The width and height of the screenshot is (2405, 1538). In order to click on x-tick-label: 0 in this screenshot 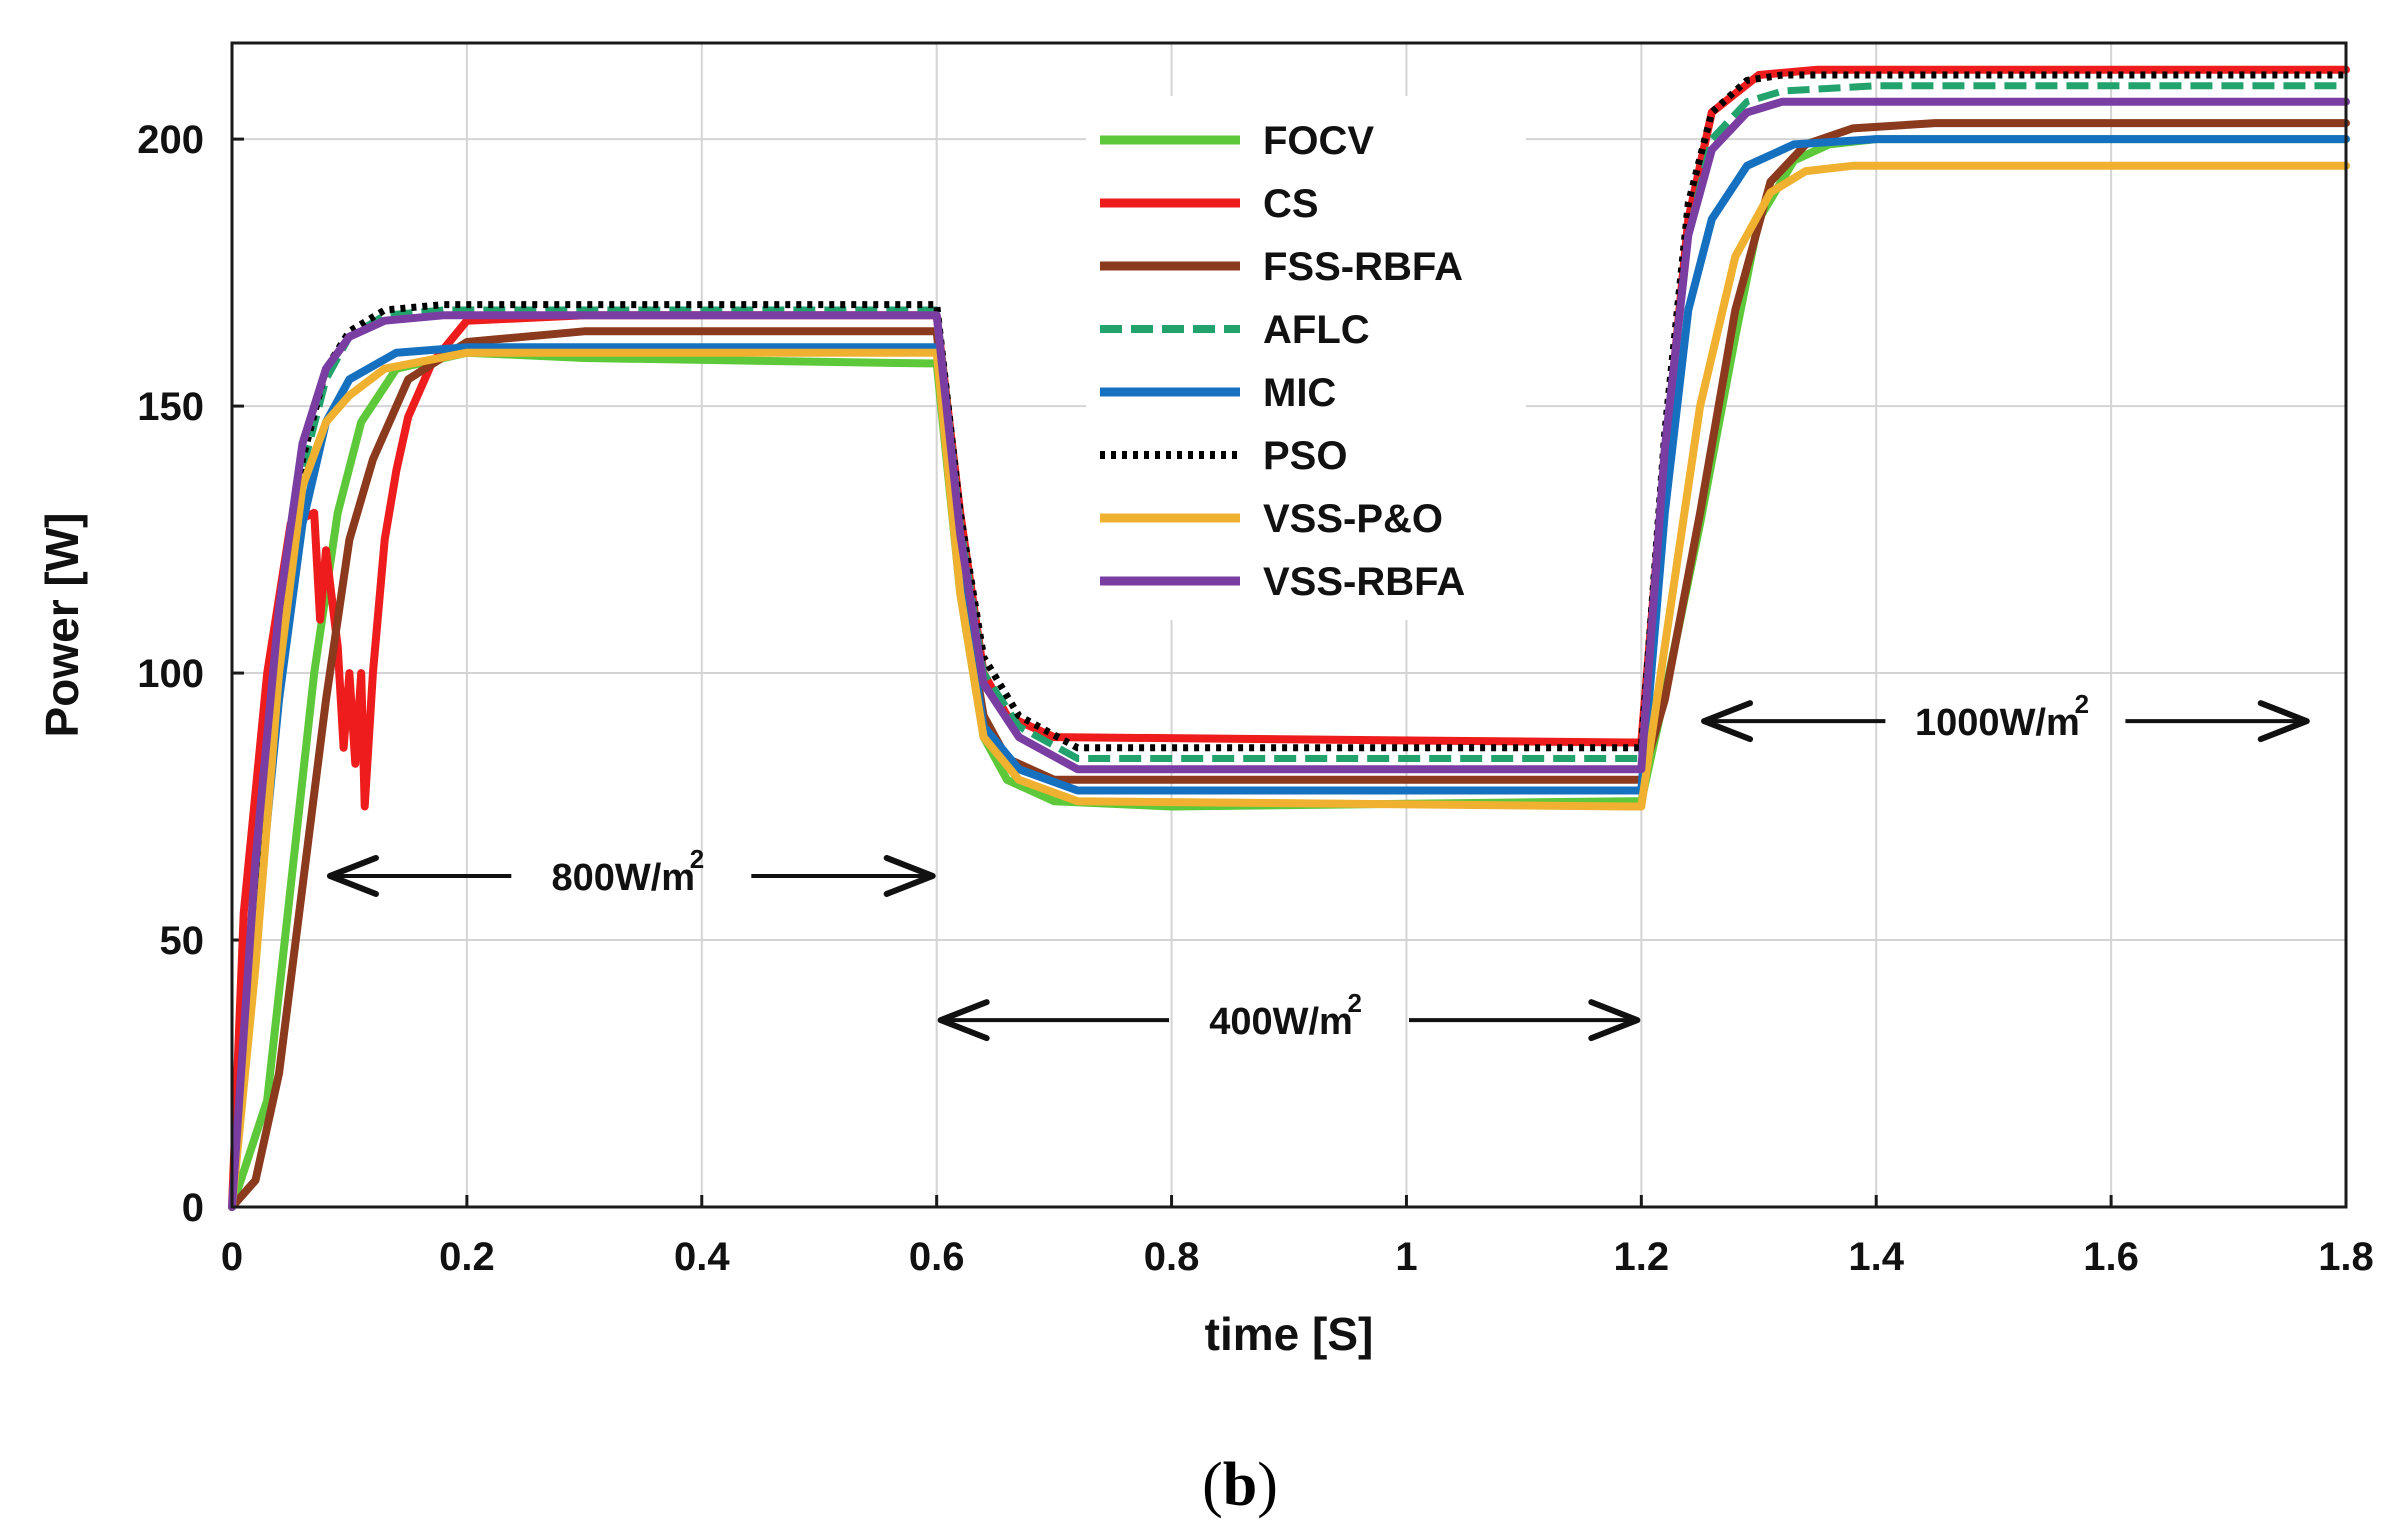, I will do `click(232, 1257)`.